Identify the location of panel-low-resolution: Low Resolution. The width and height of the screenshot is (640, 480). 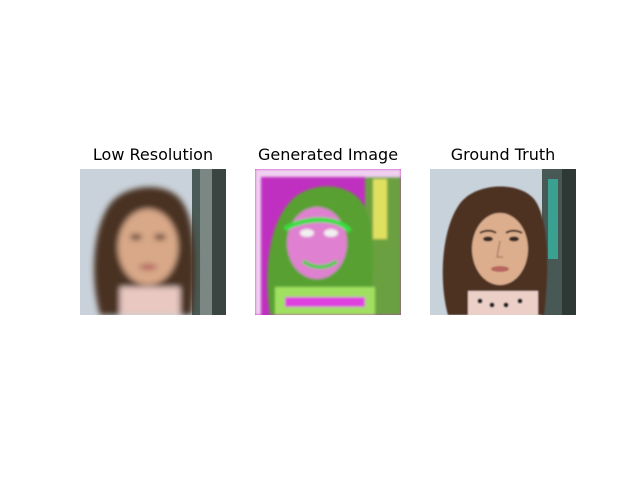
(153, 229).